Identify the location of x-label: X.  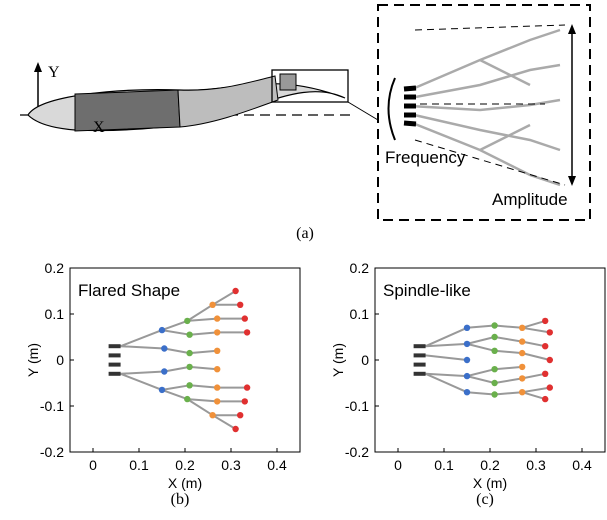
(99, 127).